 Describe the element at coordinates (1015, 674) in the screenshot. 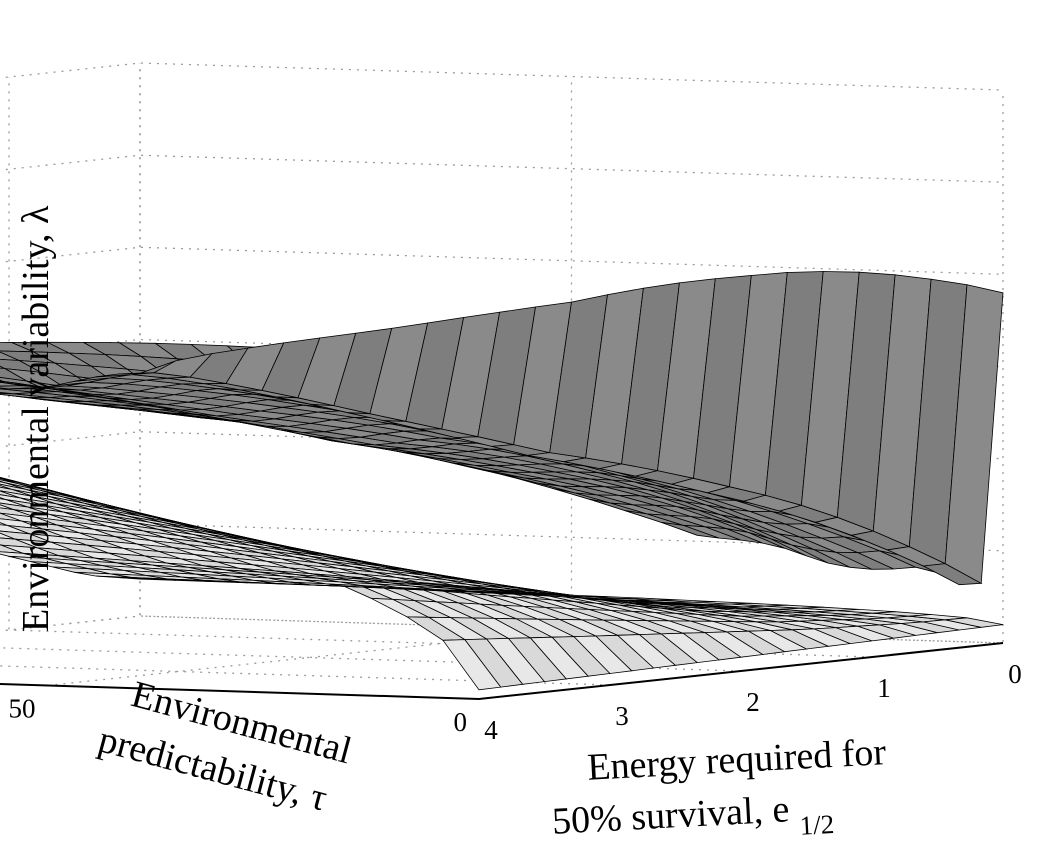

I see `x-tick-label: 0` at that location.